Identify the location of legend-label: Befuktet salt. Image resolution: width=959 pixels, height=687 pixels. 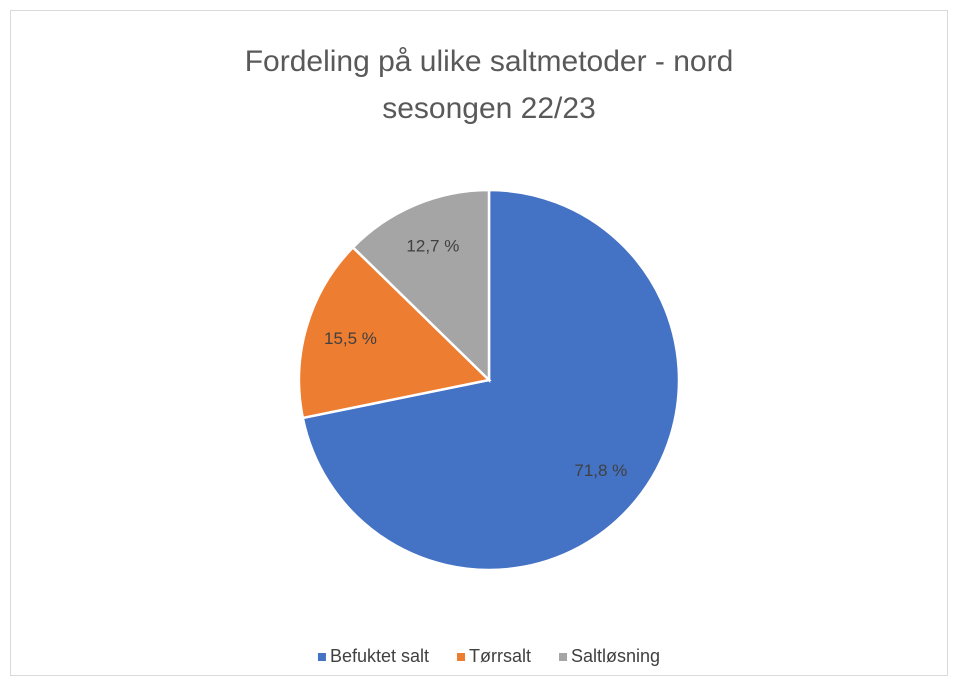
(379, 656).